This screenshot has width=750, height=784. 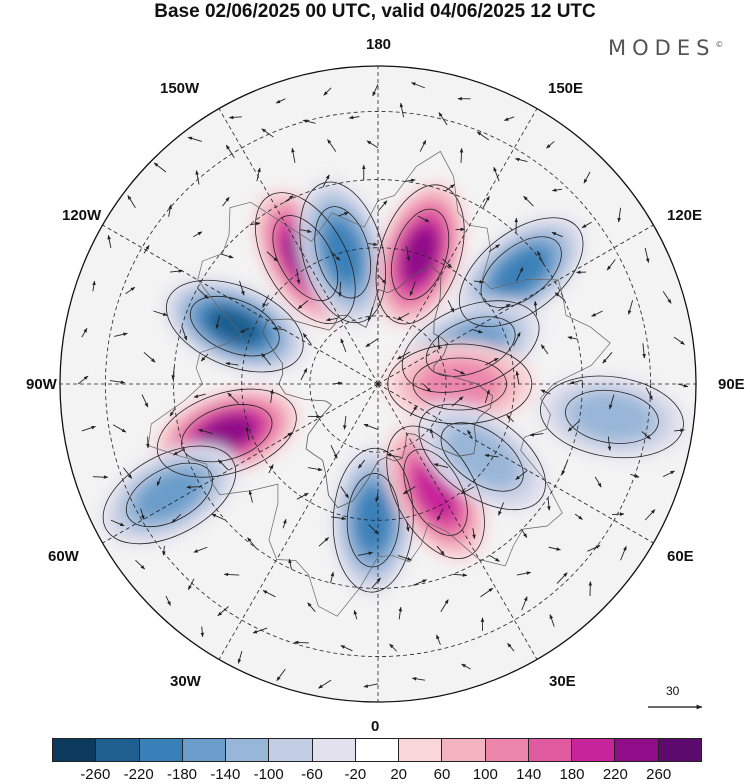 What do you see at coordinates (485, 774) in the screenshot?
I see `colorbar-tick-label: 100` at bounding box center [485, 774].